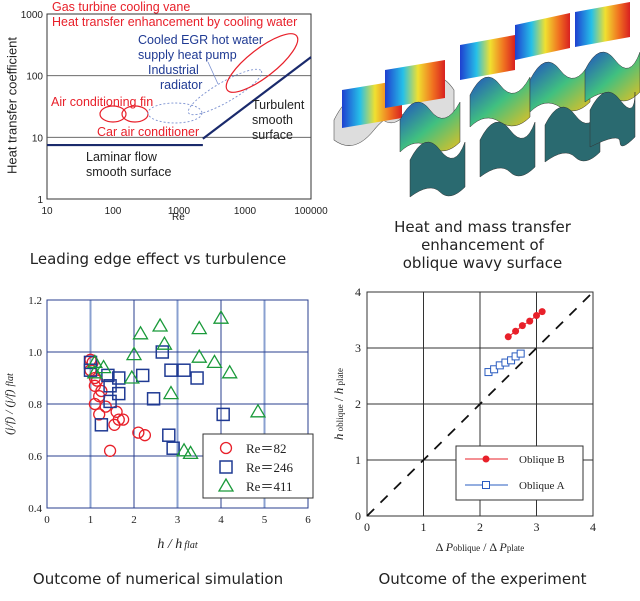 Image resolution: width=640 pixels, height=601 pixels. I want to click on chart3-xlabel: Δ Poblique / Δ Pplate, so click(480, 547).